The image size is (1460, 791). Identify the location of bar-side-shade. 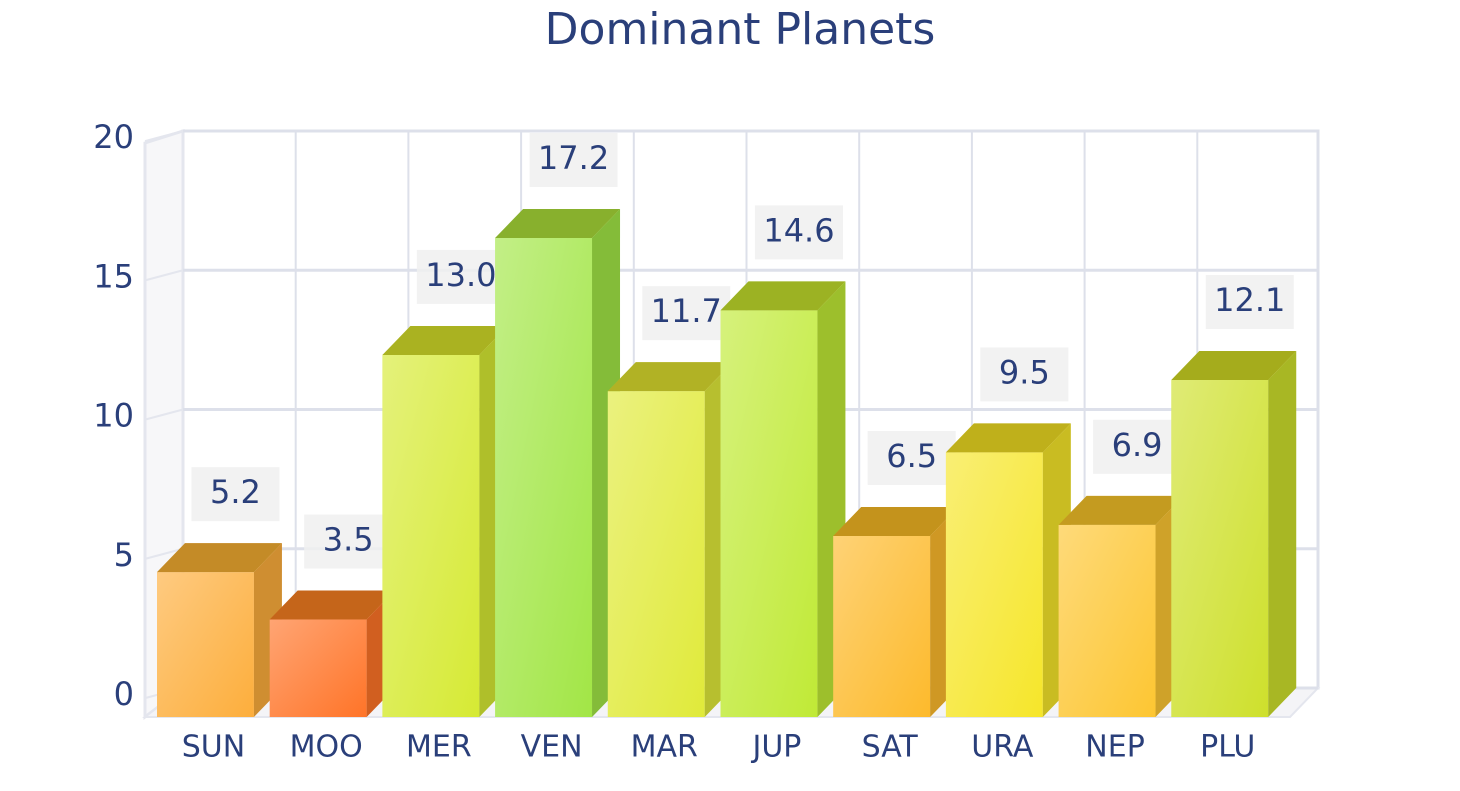
(1282, 534).